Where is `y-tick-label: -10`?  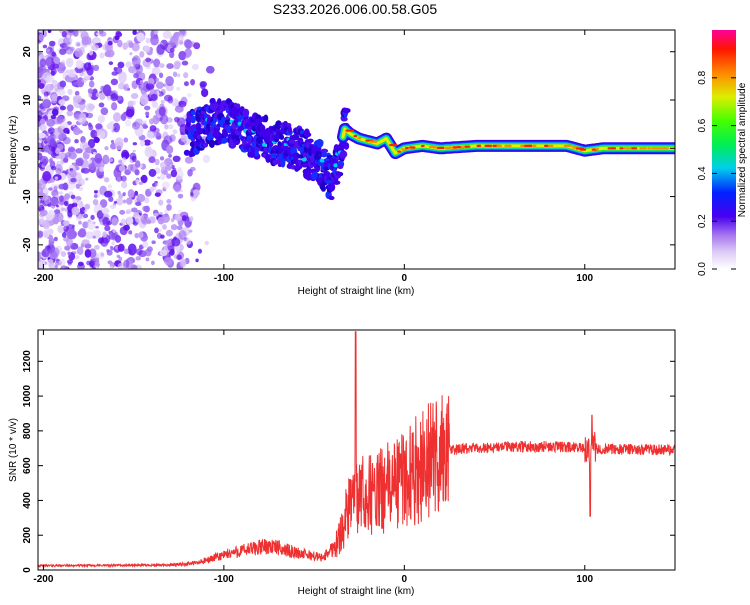
y-tick-label: -10 is located at coordinates (27, 196).